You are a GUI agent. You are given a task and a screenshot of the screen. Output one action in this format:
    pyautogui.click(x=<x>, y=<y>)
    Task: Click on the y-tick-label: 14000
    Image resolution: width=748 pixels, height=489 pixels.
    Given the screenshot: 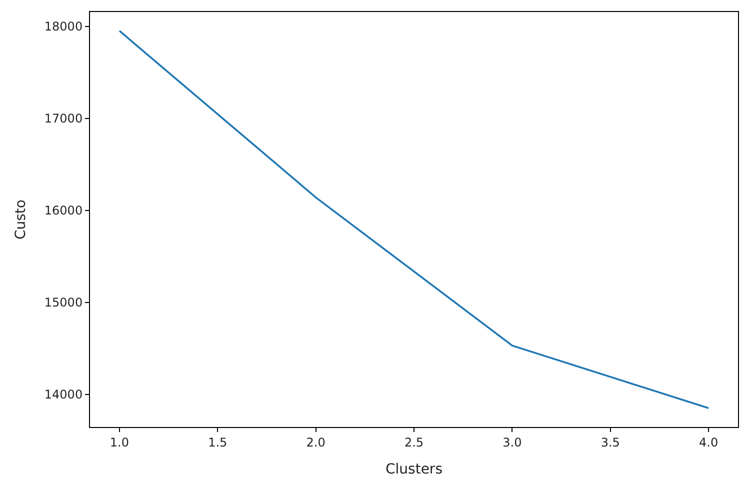 What is the action you would take?
    pyautogui.click(x=63, y=395)
    